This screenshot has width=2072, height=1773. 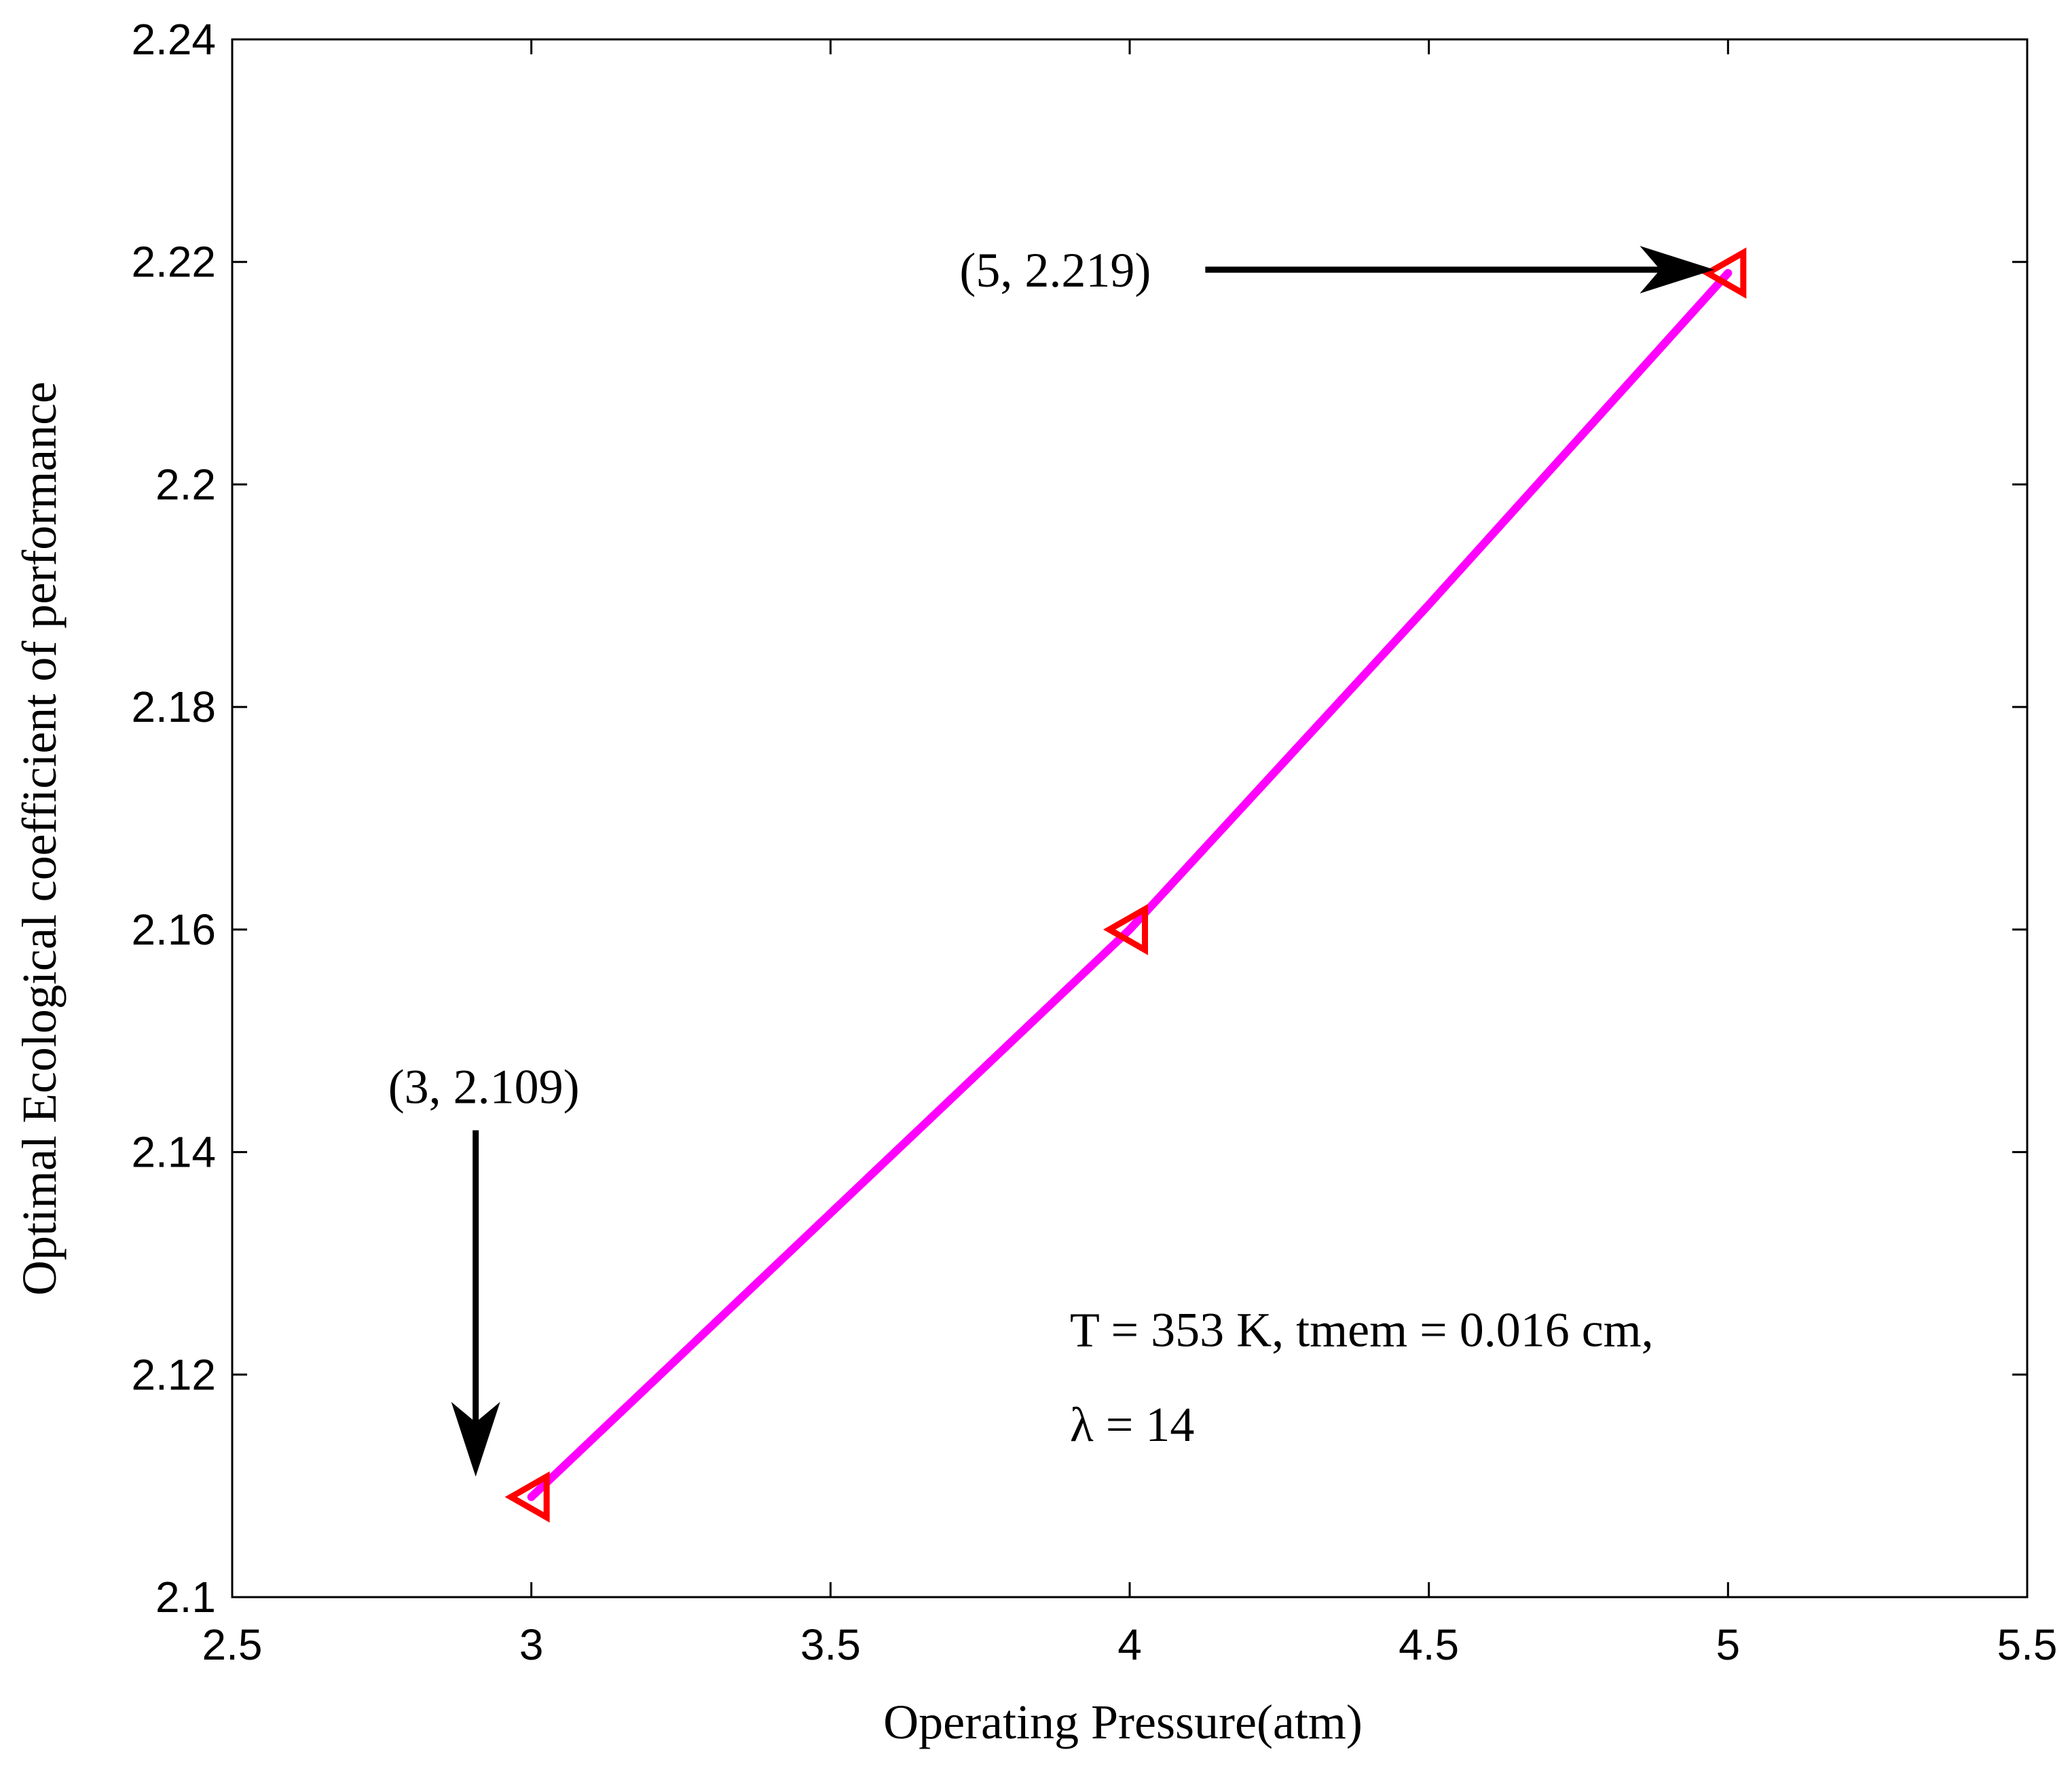 What do you see at coordinates (173, 39) in the screenshot?
I see `y-tick-label: 2.24` at bounding box center [173, 39].